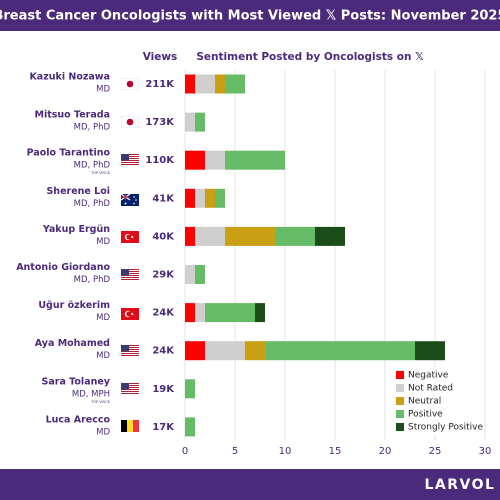 This screenshot has width=500, height=500. Describe the element at coordinates (485, 451) in the screenshot. I see `x-tick-label: 30` at that location.